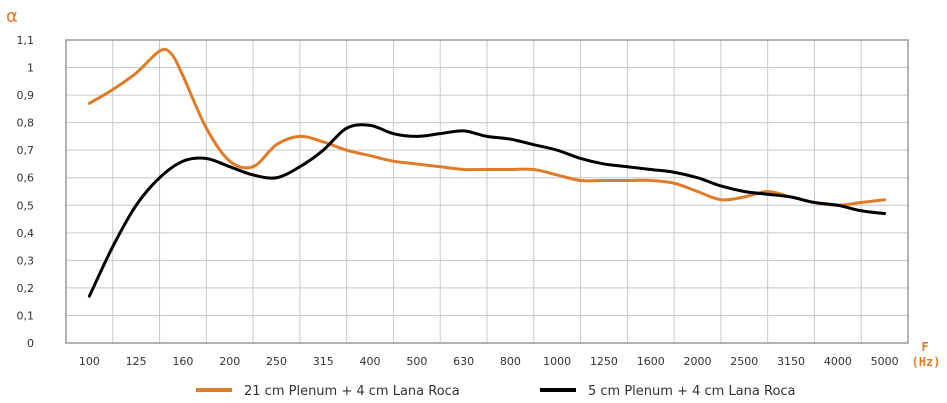  What do you see at coordinates (698, 361) in the screenshot?
I see `x-tick-label: 2000` at bounding box center [698, 361].